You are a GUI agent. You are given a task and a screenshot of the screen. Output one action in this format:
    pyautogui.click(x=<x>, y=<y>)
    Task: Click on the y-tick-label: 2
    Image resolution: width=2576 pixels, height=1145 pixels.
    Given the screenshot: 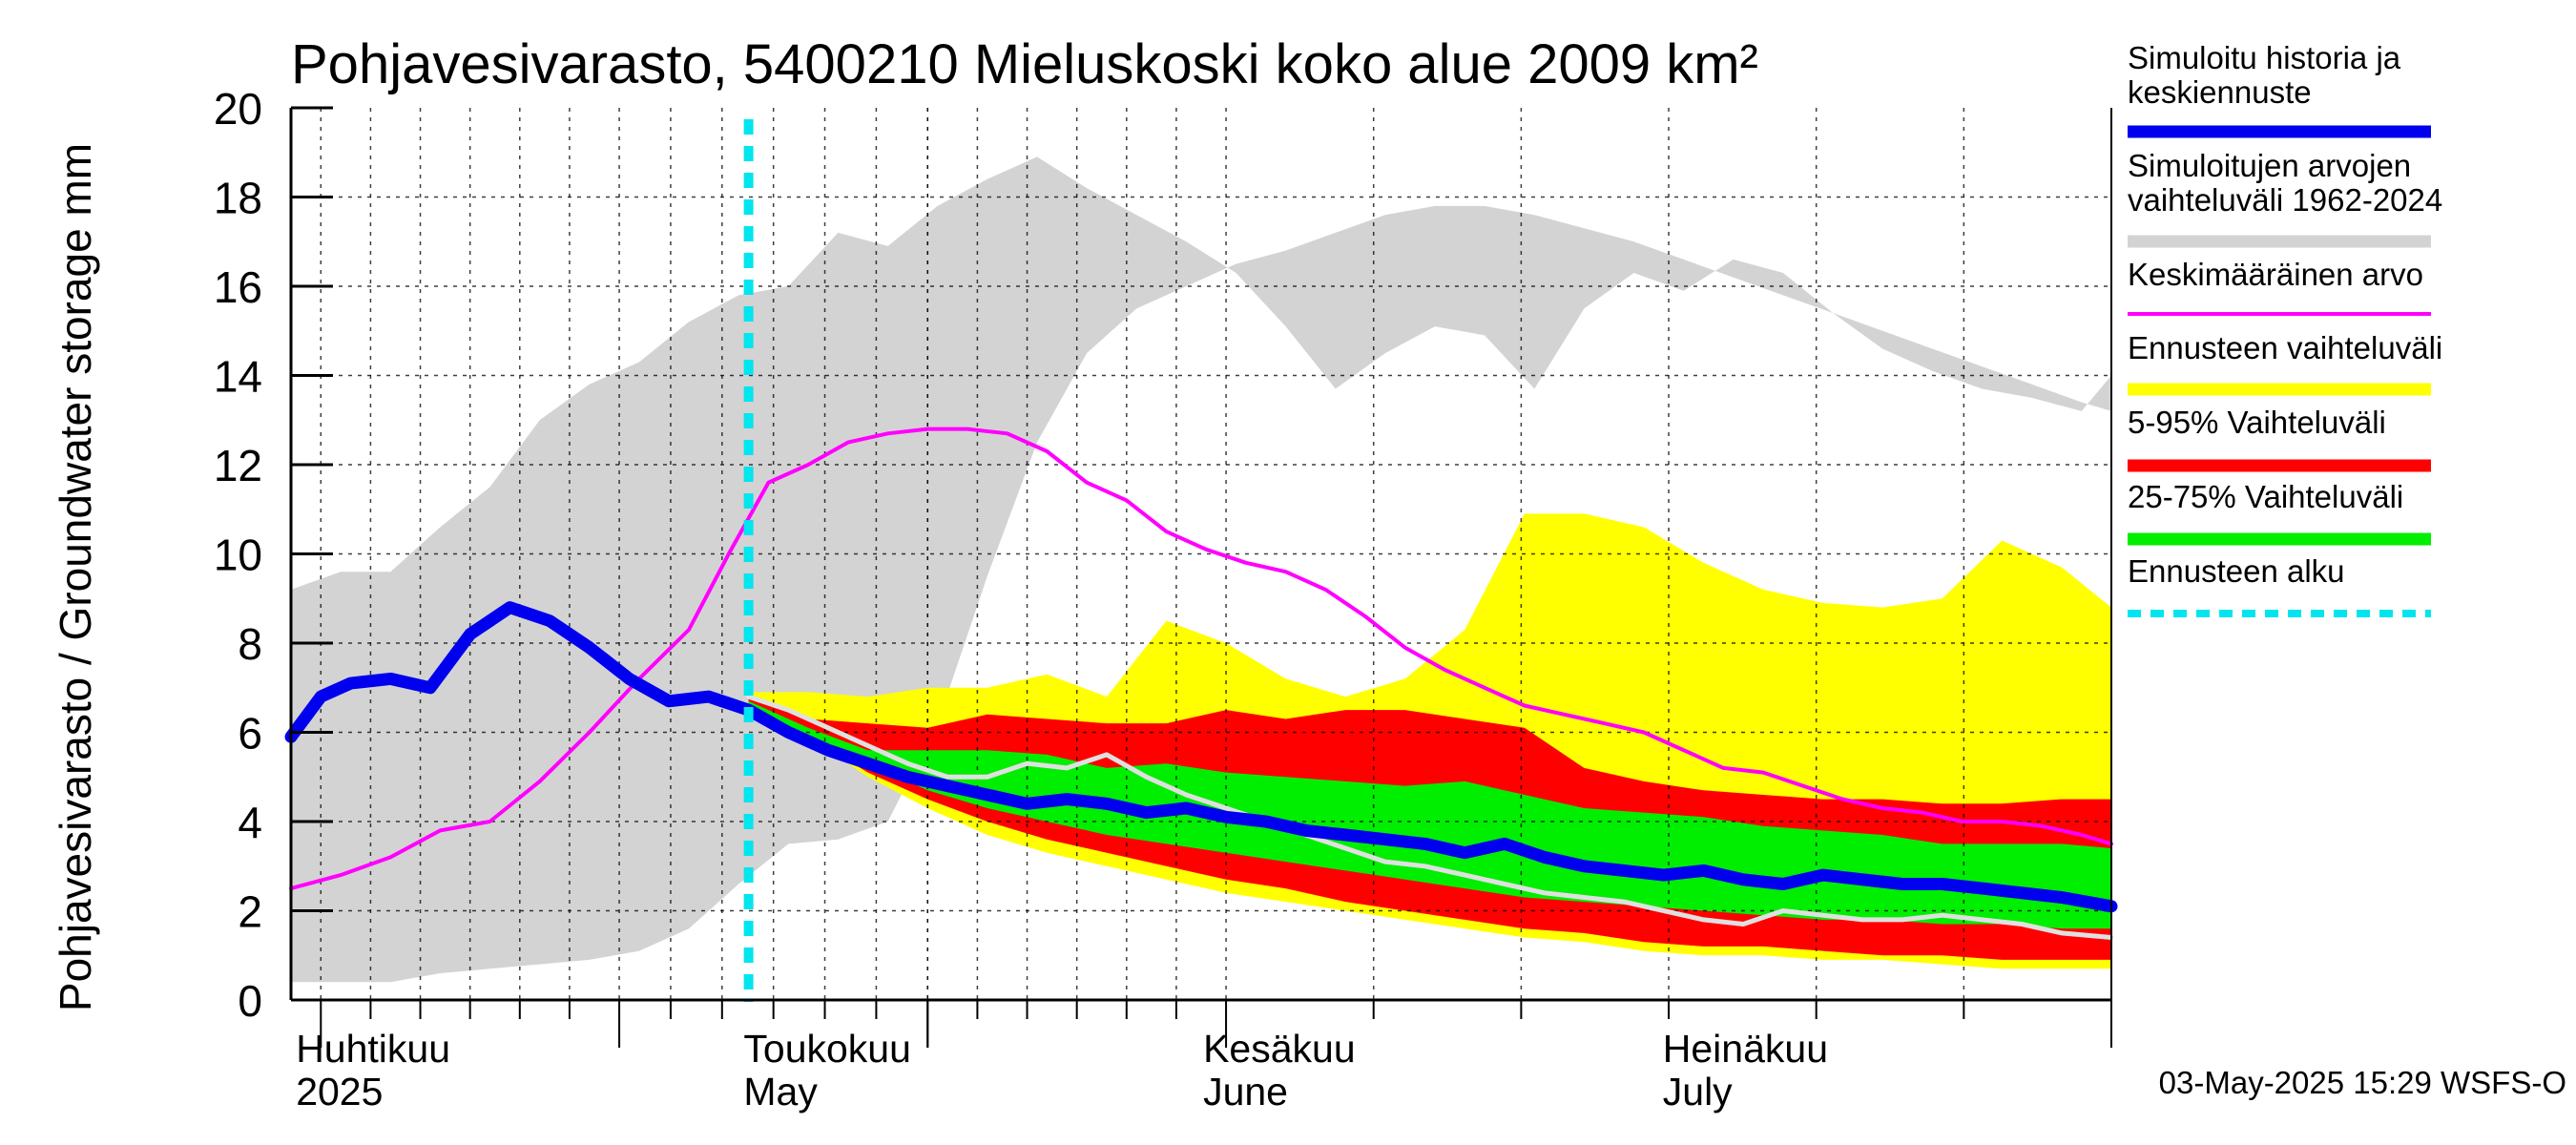 What is the action you would take?
    pyautogui.click(x=250, y=912)
    